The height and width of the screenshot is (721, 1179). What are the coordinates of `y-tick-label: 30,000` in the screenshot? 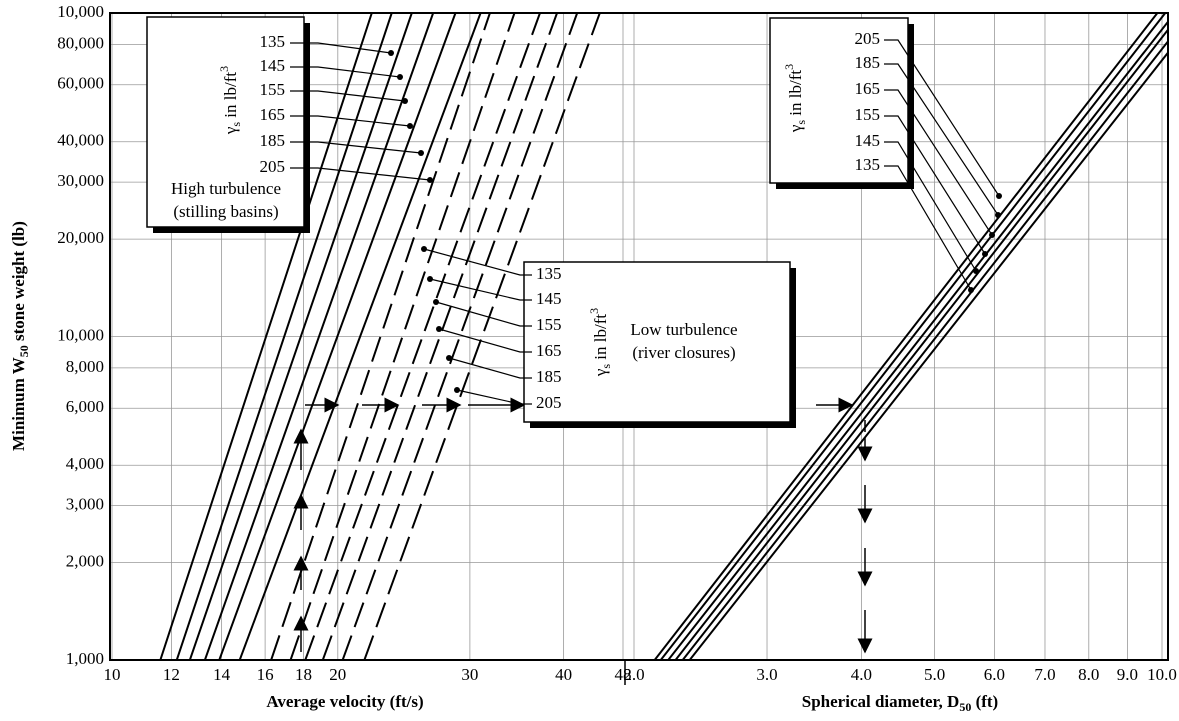 It's located at (80, 180).